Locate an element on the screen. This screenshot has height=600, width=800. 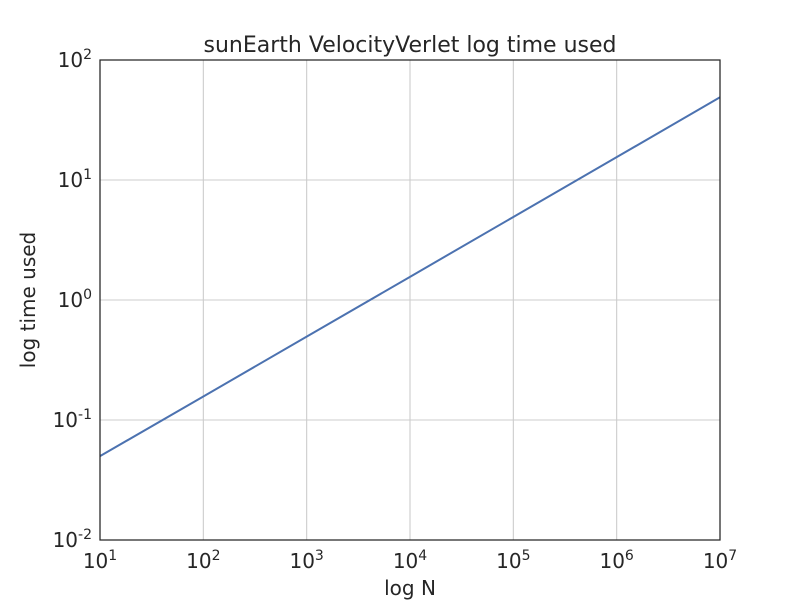
y-tick-labels: 10⁻² 10⁻¹ 10⁰ 10¹ 10² is located at coordinates (72, 299).